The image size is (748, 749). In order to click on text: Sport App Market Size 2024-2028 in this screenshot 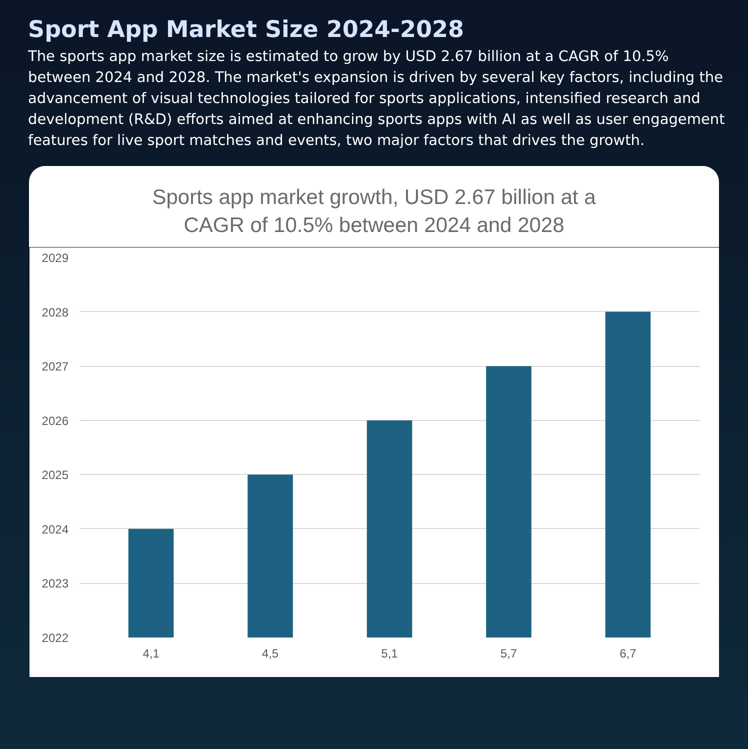, I will do `click(246, 30)`.